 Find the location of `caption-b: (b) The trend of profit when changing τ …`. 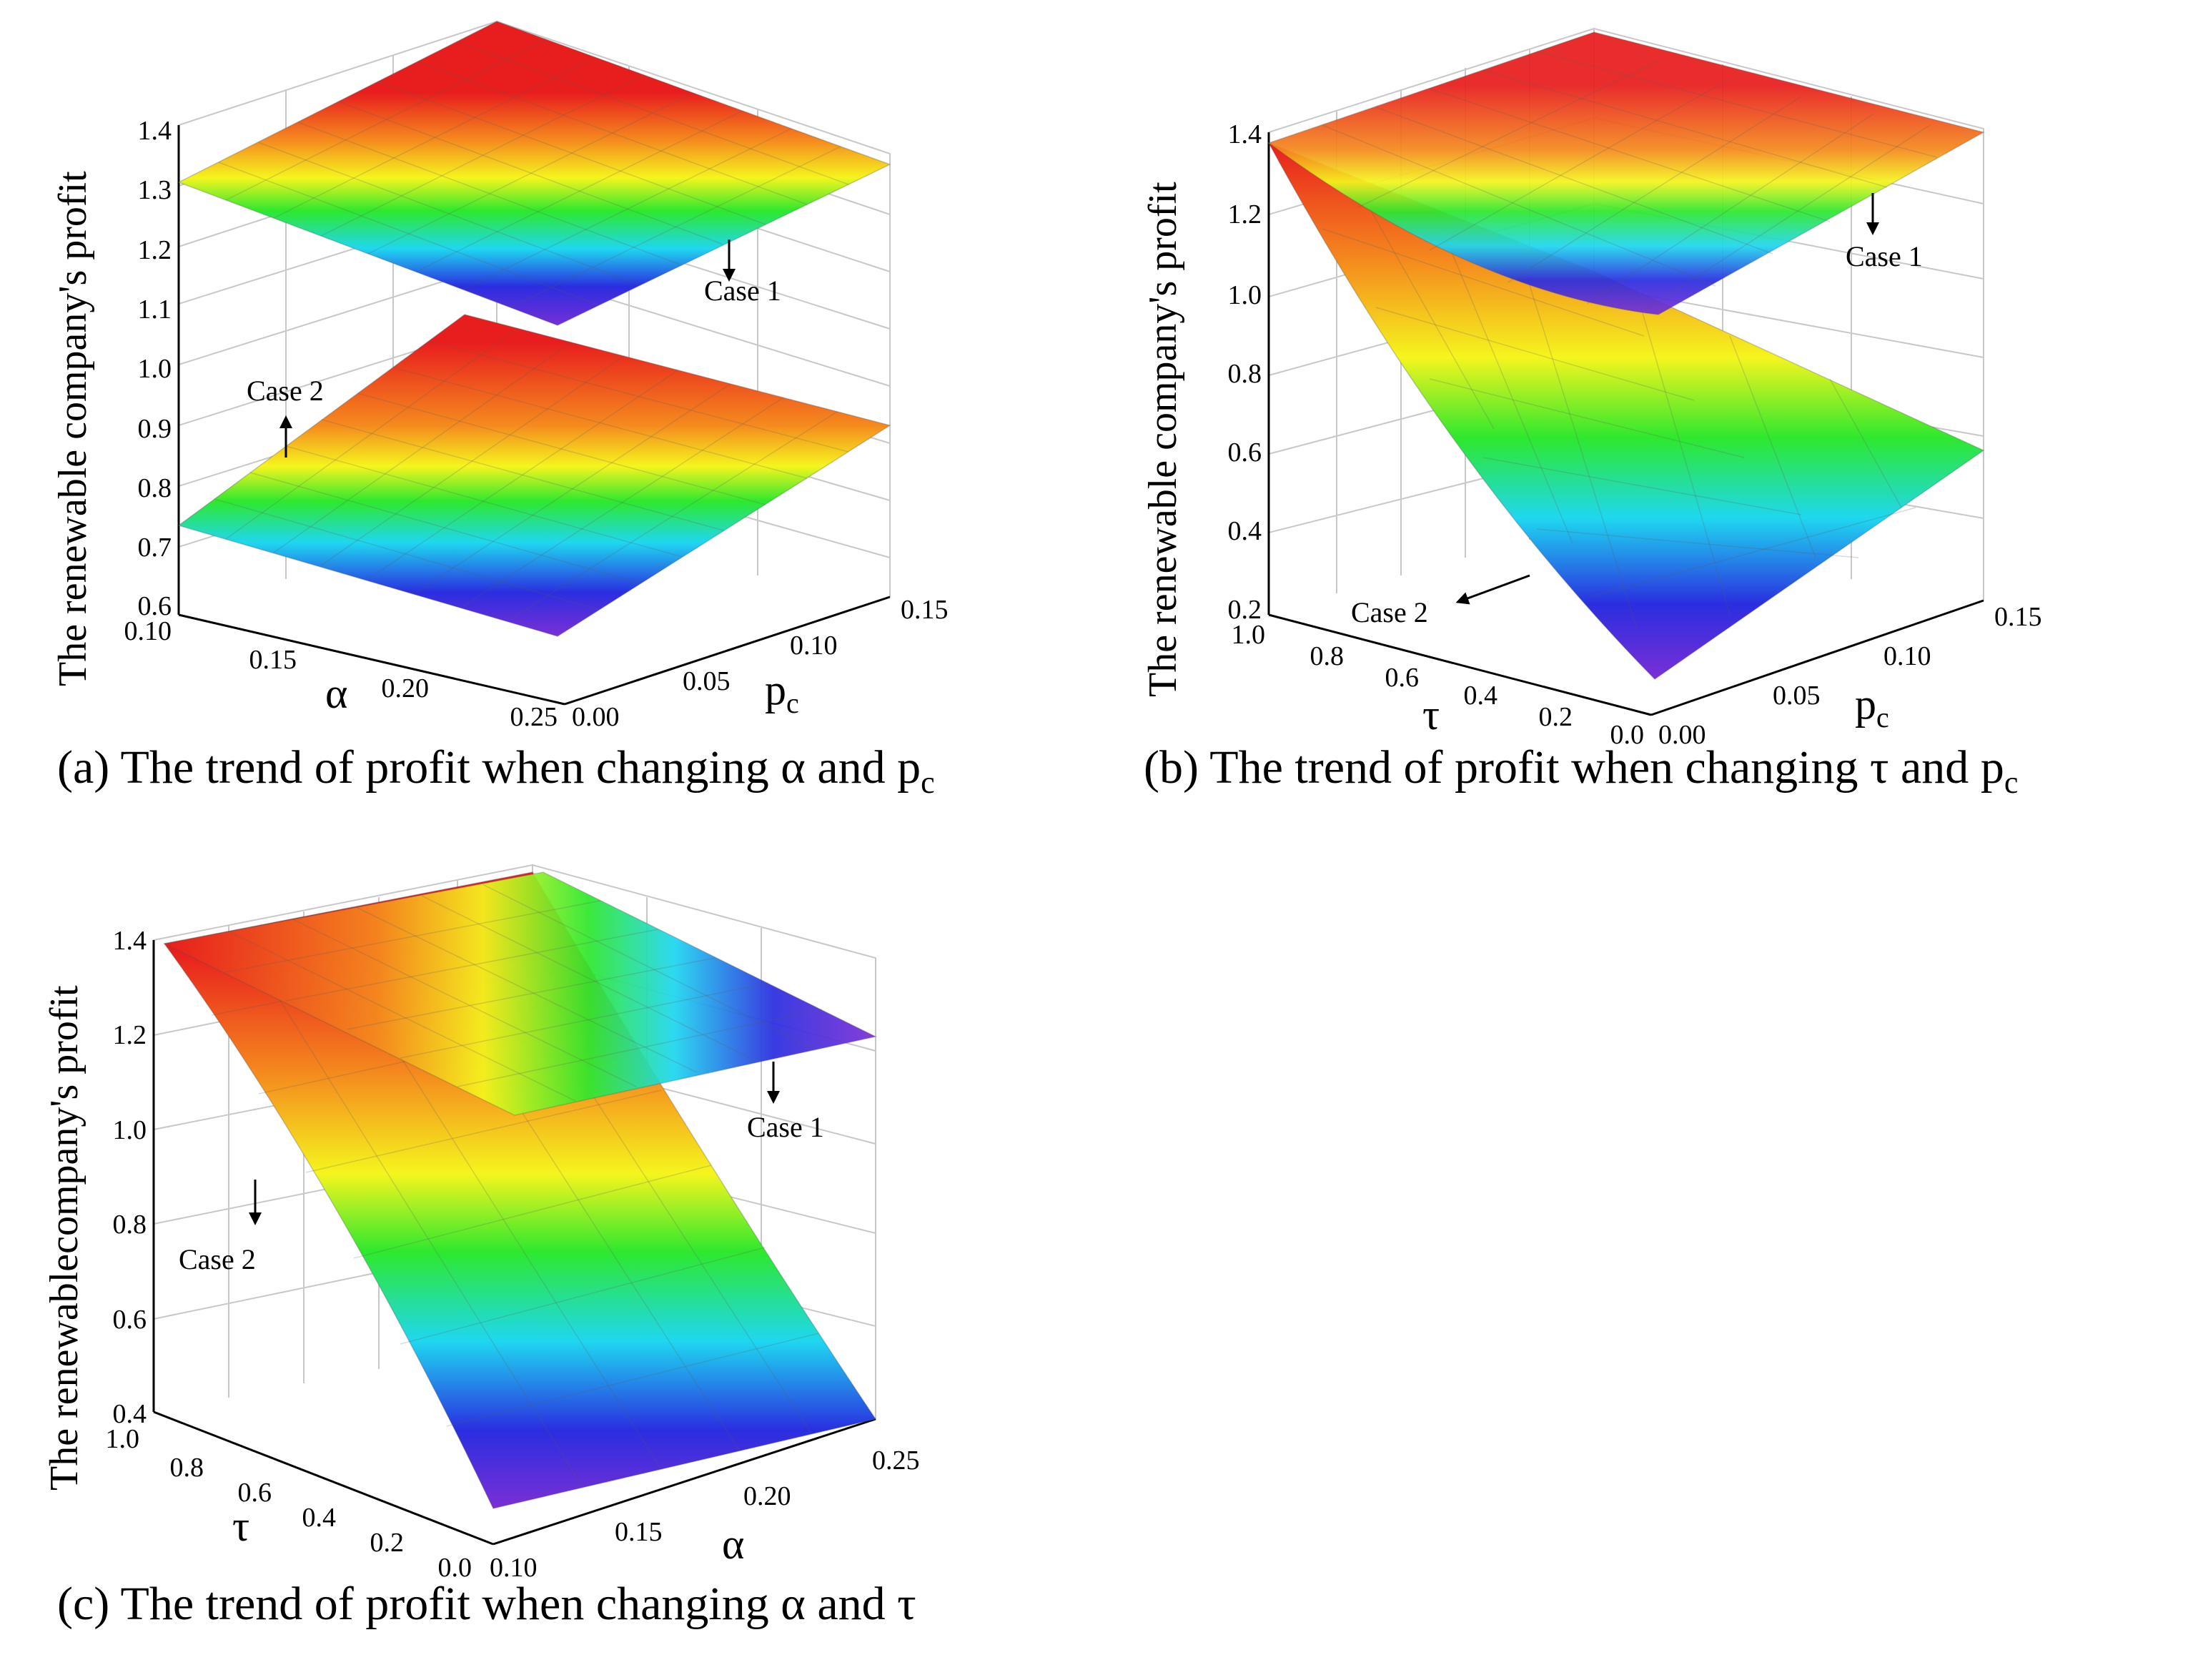

caption-b: (b) The trend of profit when changing τ … is located at coordinates (1581, 770).